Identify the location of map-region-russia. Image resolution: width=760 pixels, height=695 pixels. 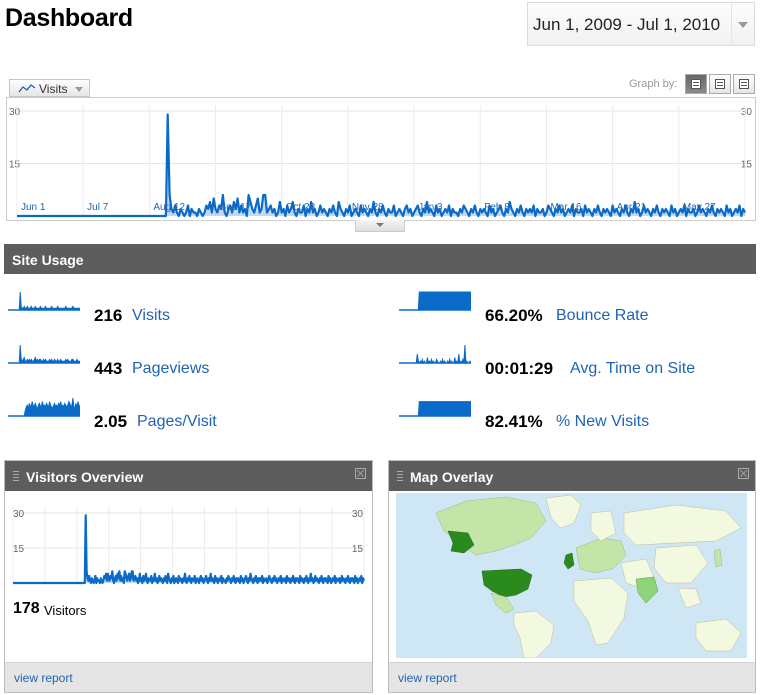
(682, 525).